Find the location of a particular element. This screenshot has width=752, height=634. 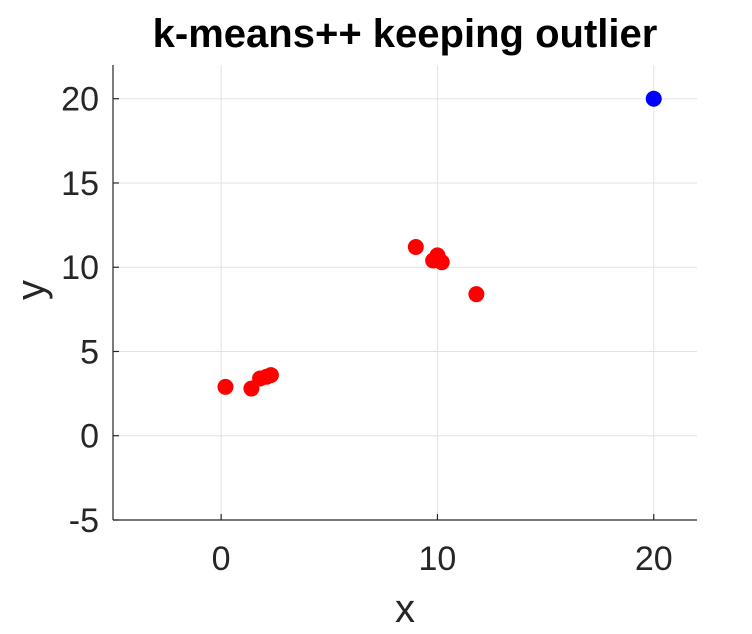

x-axis-ticks: 0 10 20 is located at coordinates (442, 546).